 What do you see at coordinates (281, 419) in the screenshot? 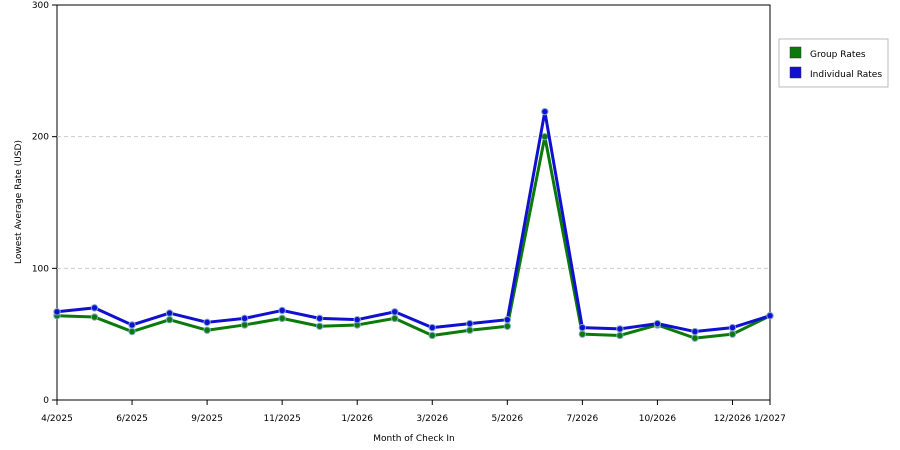
I see `x-tick-label: 11/2025` at bounding box center [281, 419].